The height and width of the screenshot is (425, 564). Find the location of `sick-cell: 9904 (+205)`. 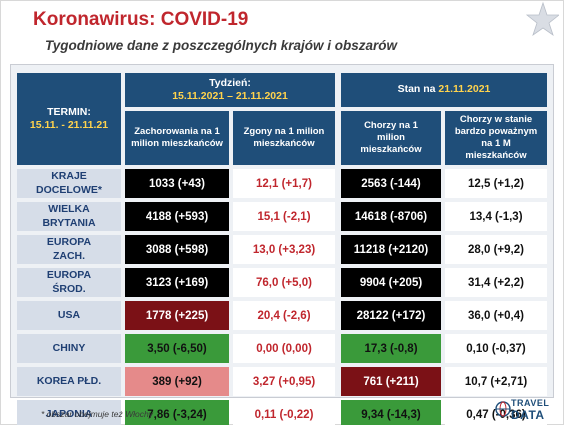

sick-cell: 9904 (+205) is located at coordinates (391, 282).